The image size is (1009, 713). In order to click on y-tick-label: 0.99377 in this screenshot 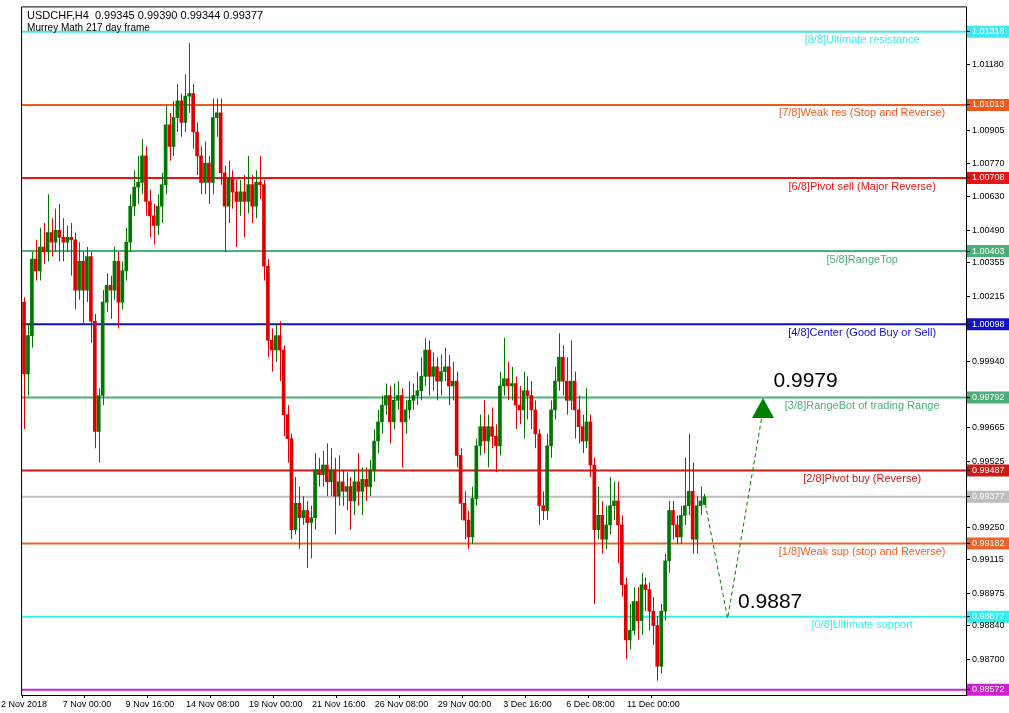, I will do `click(988, 496)`.